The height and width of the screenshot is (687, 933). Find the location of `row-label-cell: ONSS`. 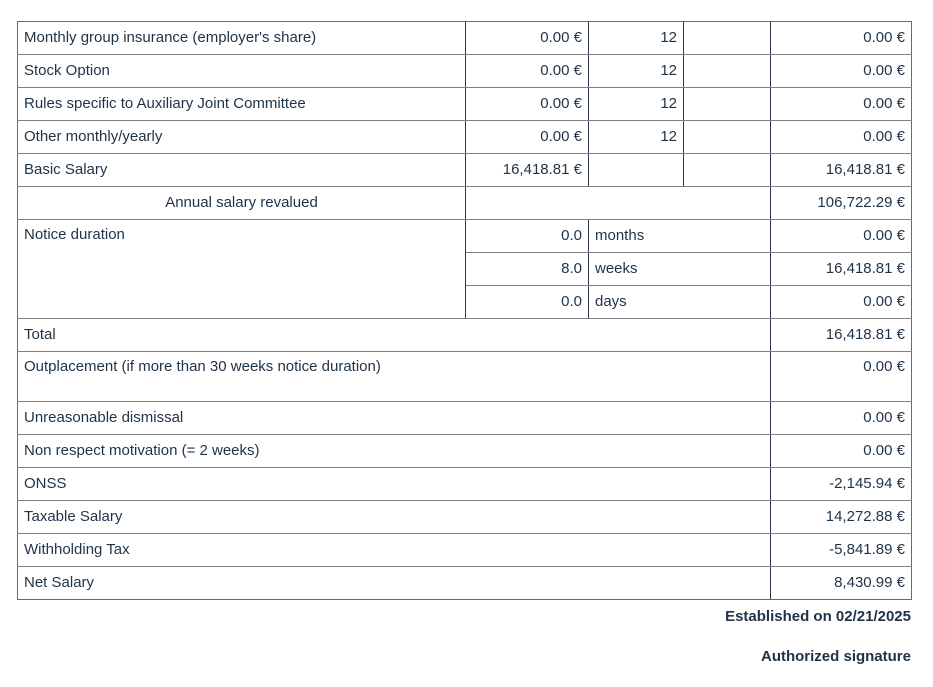

row-label-cell: ONSS is located at coordinates (394, 484).